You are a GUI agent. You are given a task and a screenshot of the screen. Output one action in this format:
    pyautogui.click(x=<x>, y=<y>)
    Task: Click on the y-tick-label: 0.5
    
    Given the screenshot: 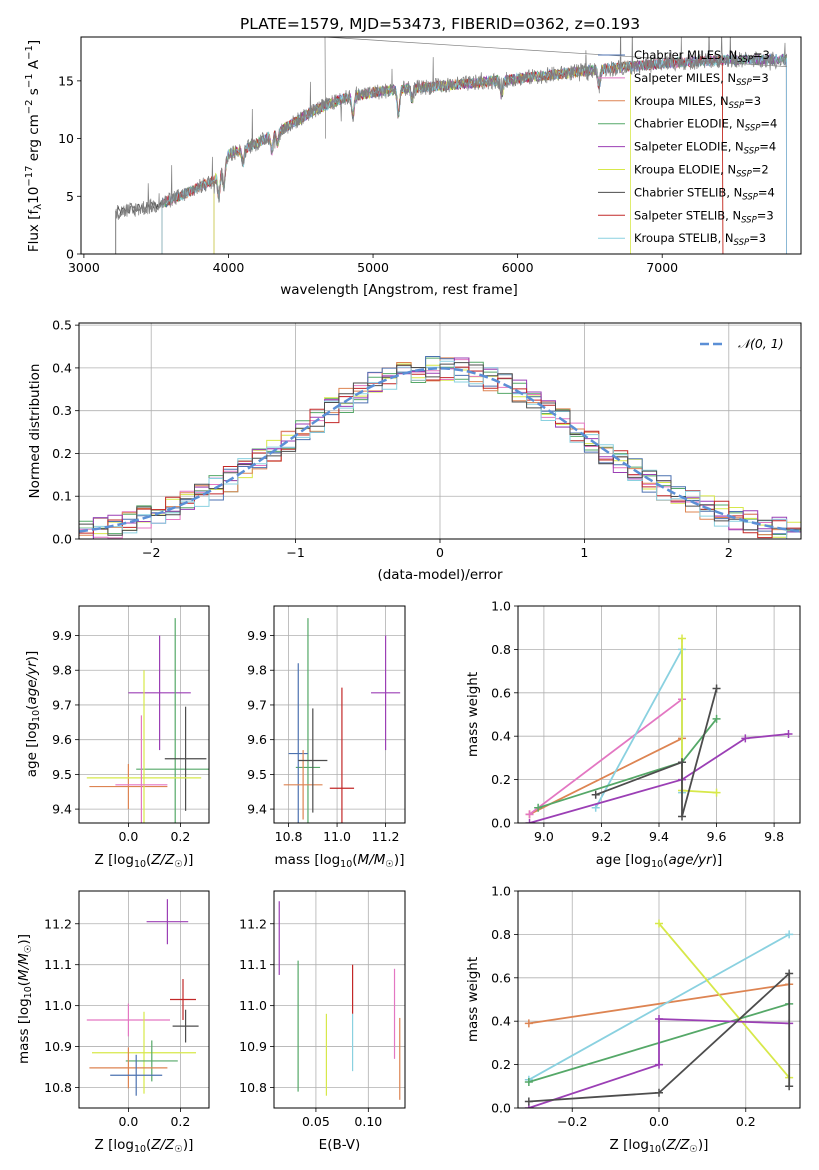 What is the action you would take?
    pyautogui.click(x=62, y=325)
    